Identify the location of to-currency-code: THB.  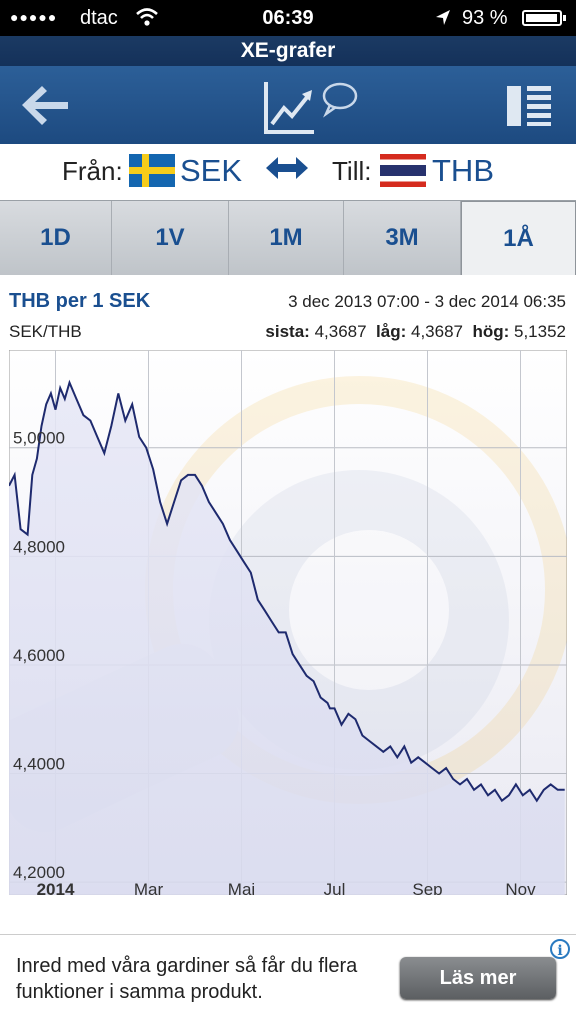
(463, 170).